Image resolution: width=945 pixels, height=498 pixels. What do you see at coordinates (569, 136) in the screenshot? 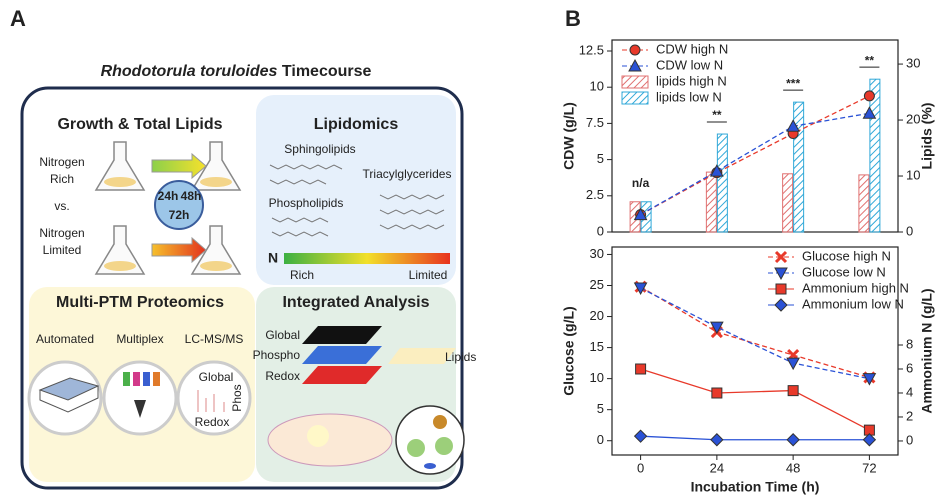
I see `y-axis-label: CDW (g/L)` at bounding box center [569, 136].